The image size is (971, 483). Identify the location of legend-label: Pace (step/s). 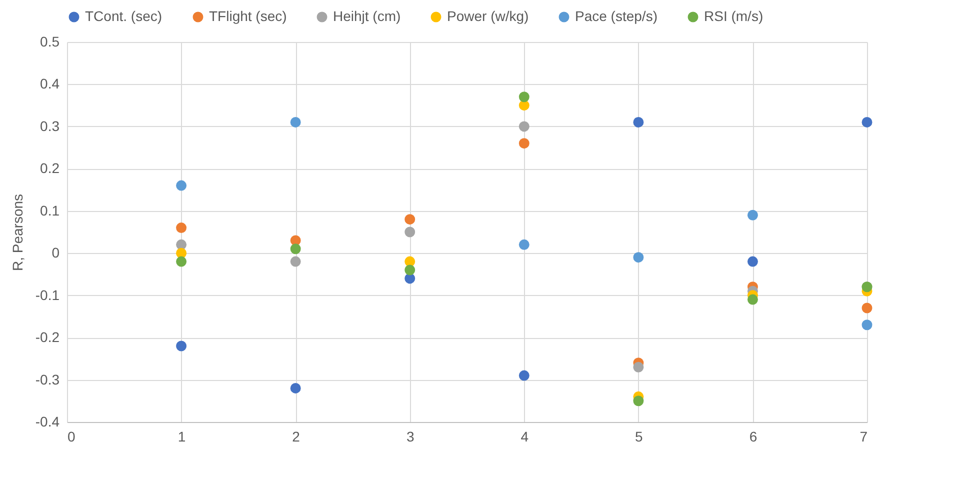
(616, 16).